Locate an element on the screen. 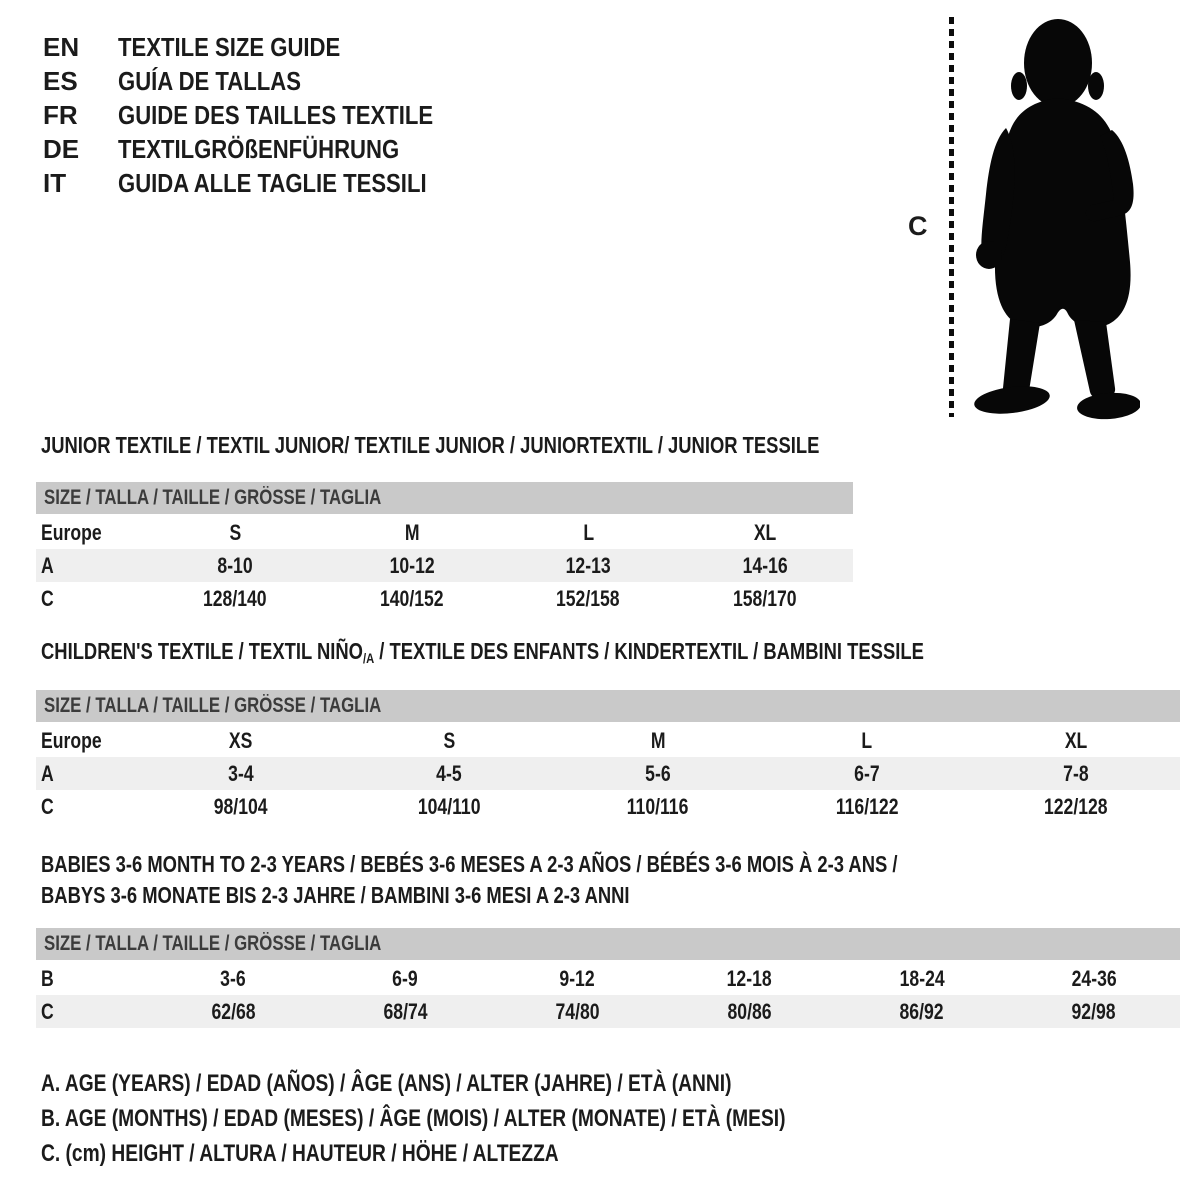 This screenshot has width=1200, height=1200. table-cell: 9-12 is located at coordinates (577, 978).